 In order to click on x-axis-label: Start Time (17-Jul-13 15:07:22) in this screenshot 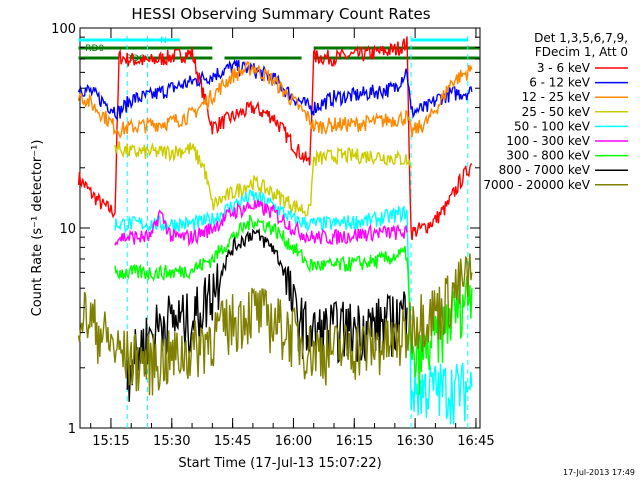, I will do `click(279, 463)`.